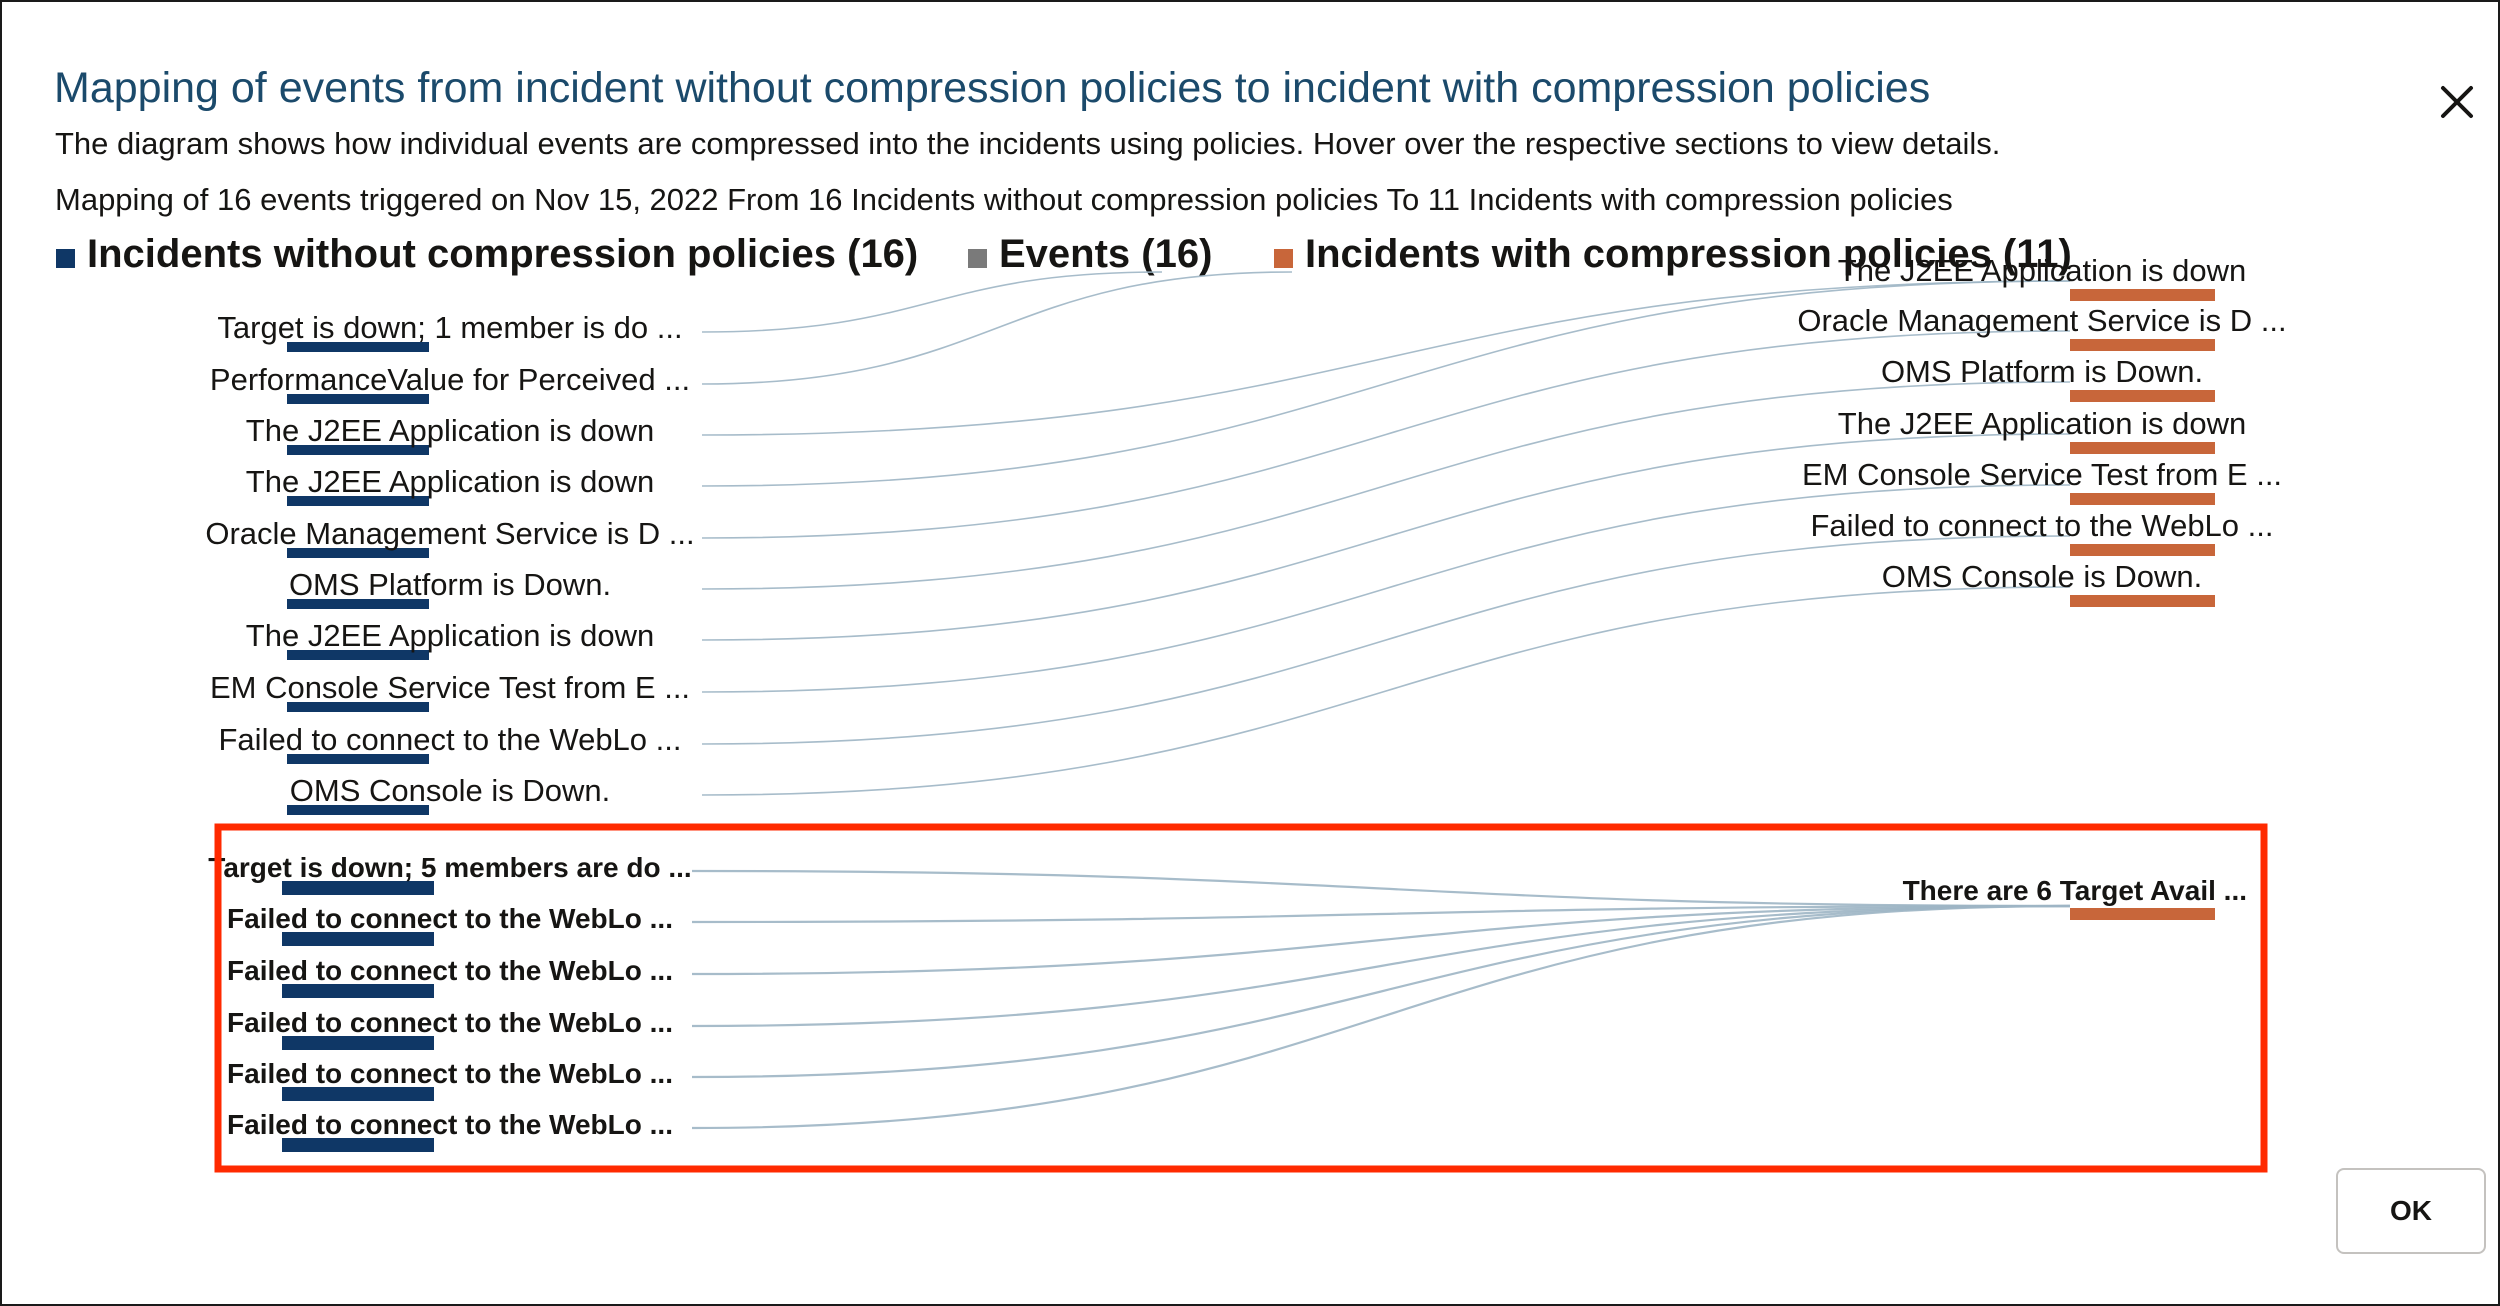  Describe the element at coordinates (2042, 423) in the screenshot. I see `right-node-label: The J2EE Application is down` at that location.